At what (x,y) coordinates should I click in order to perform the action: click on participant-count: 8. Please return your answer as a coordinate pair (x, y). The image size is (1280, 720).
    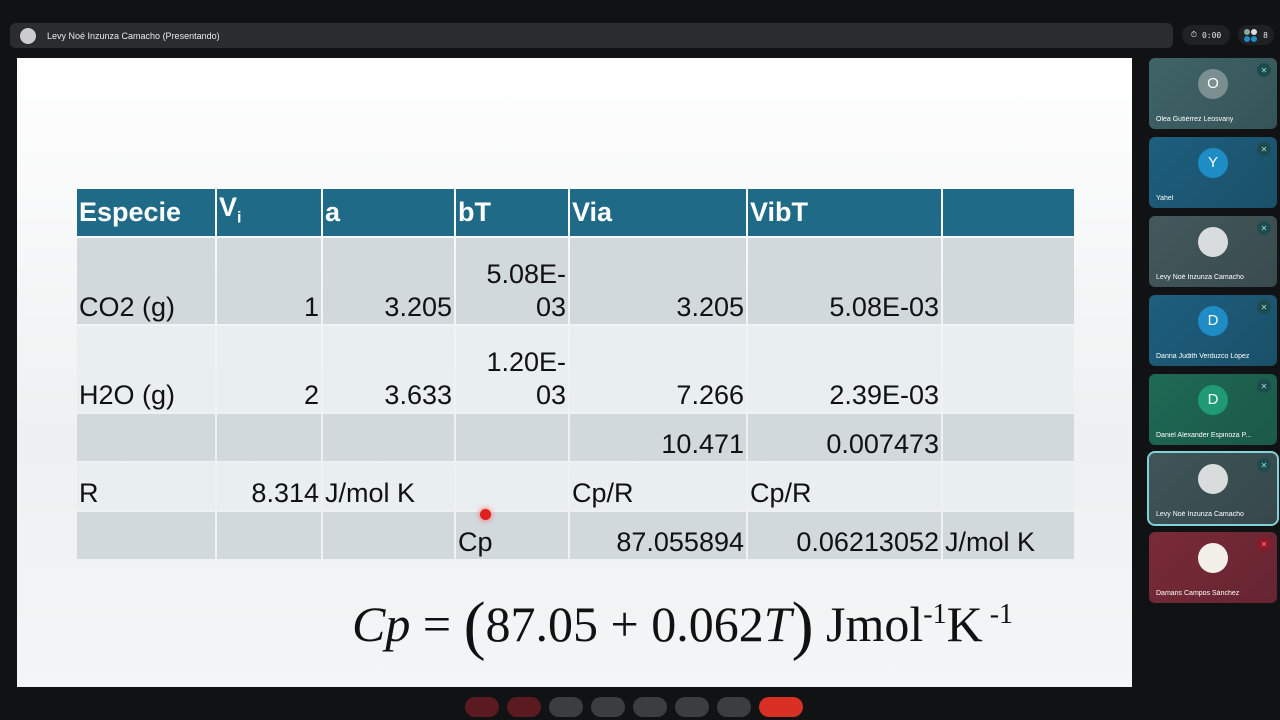
    Looking at the image, I should click on (1265, 35).